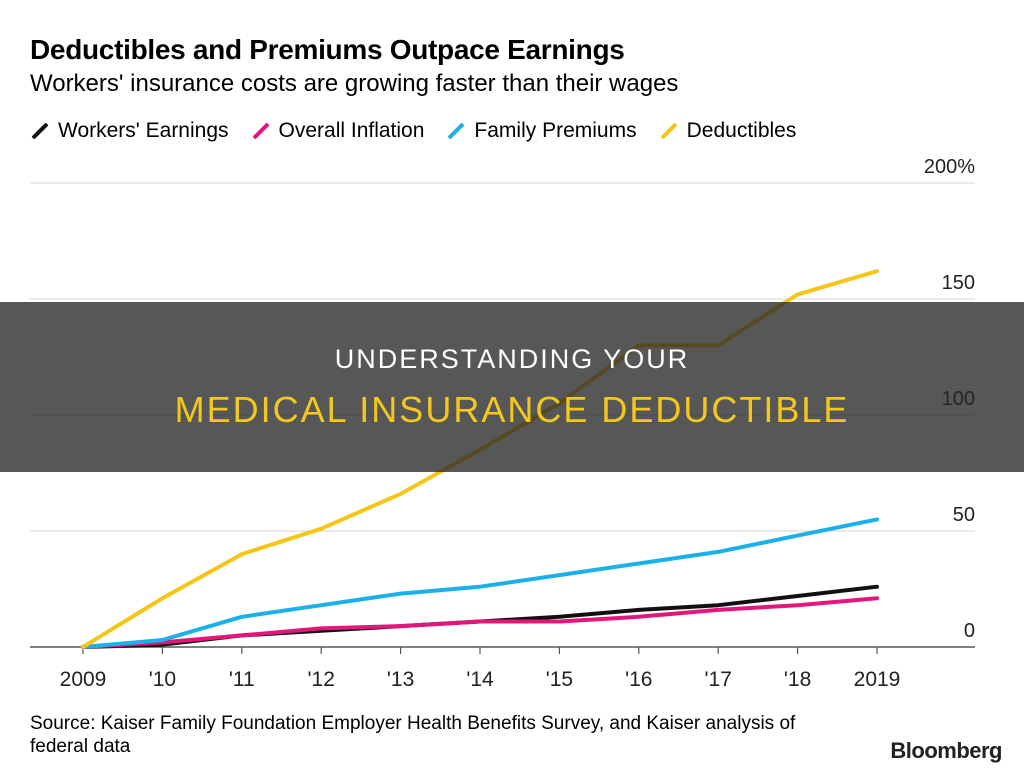  I want to click on x-tick-label: '12, so click(321, 679).